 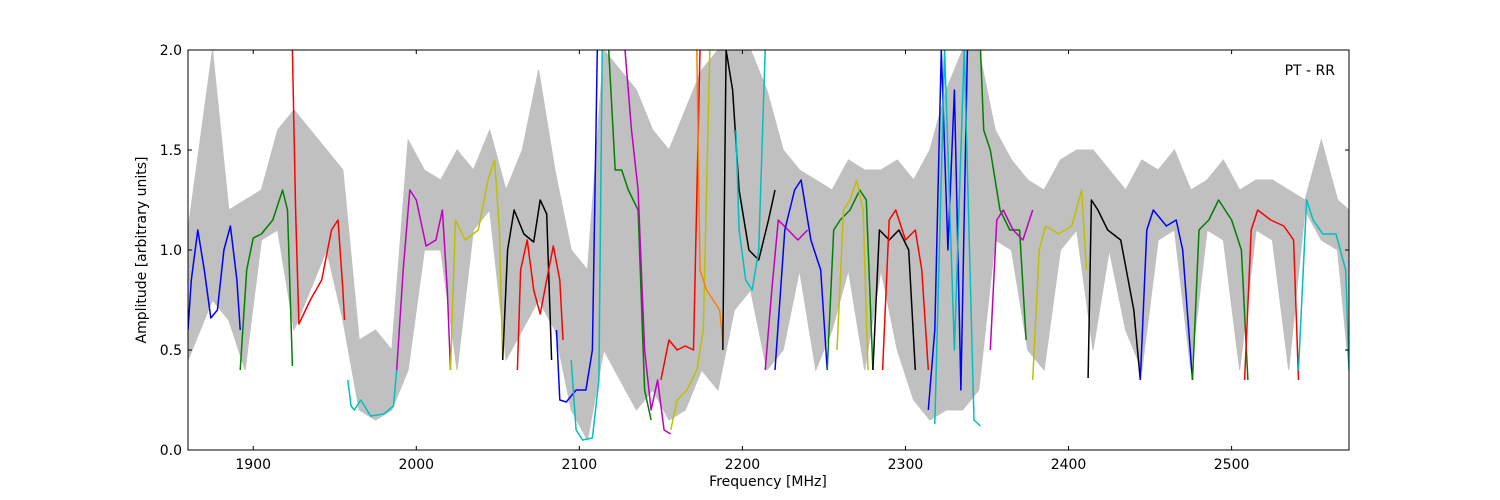 I want to click on y-tick-label: 0.0, so click(x=171, y=451).